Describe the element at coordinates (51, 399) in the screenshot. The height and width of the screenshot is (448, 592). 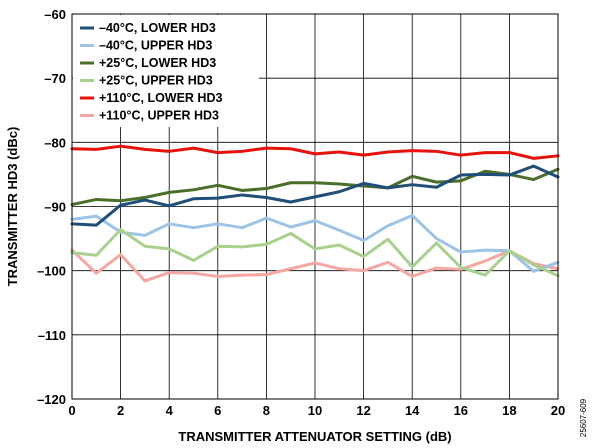
I see `y-tick-label: –120` at that location.